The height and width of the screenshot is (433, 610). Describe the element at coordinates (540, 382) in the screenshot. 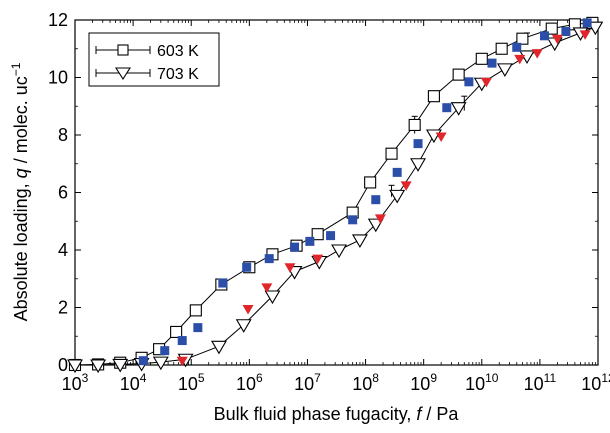

I see `x-tick-label: 10¹¹` at that location.